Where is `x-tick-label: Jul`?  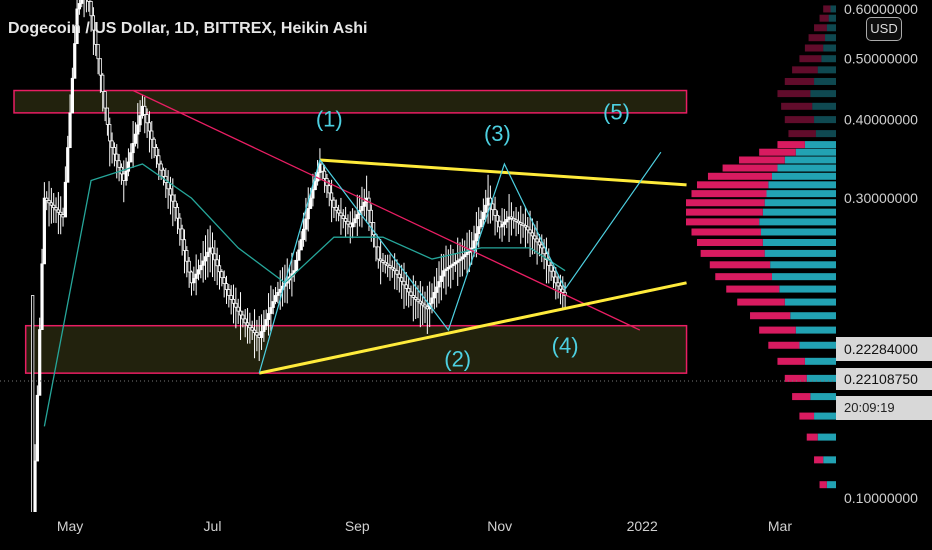
x-tick-label: Jul is located at coordinates (213, 526).